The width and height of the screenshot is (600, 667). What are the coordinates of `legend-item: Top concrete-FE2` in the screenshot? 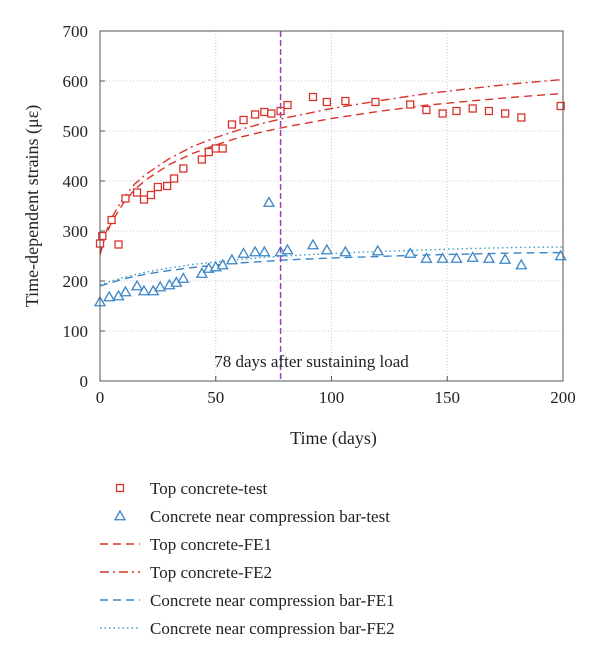 It's located at (186, 572).